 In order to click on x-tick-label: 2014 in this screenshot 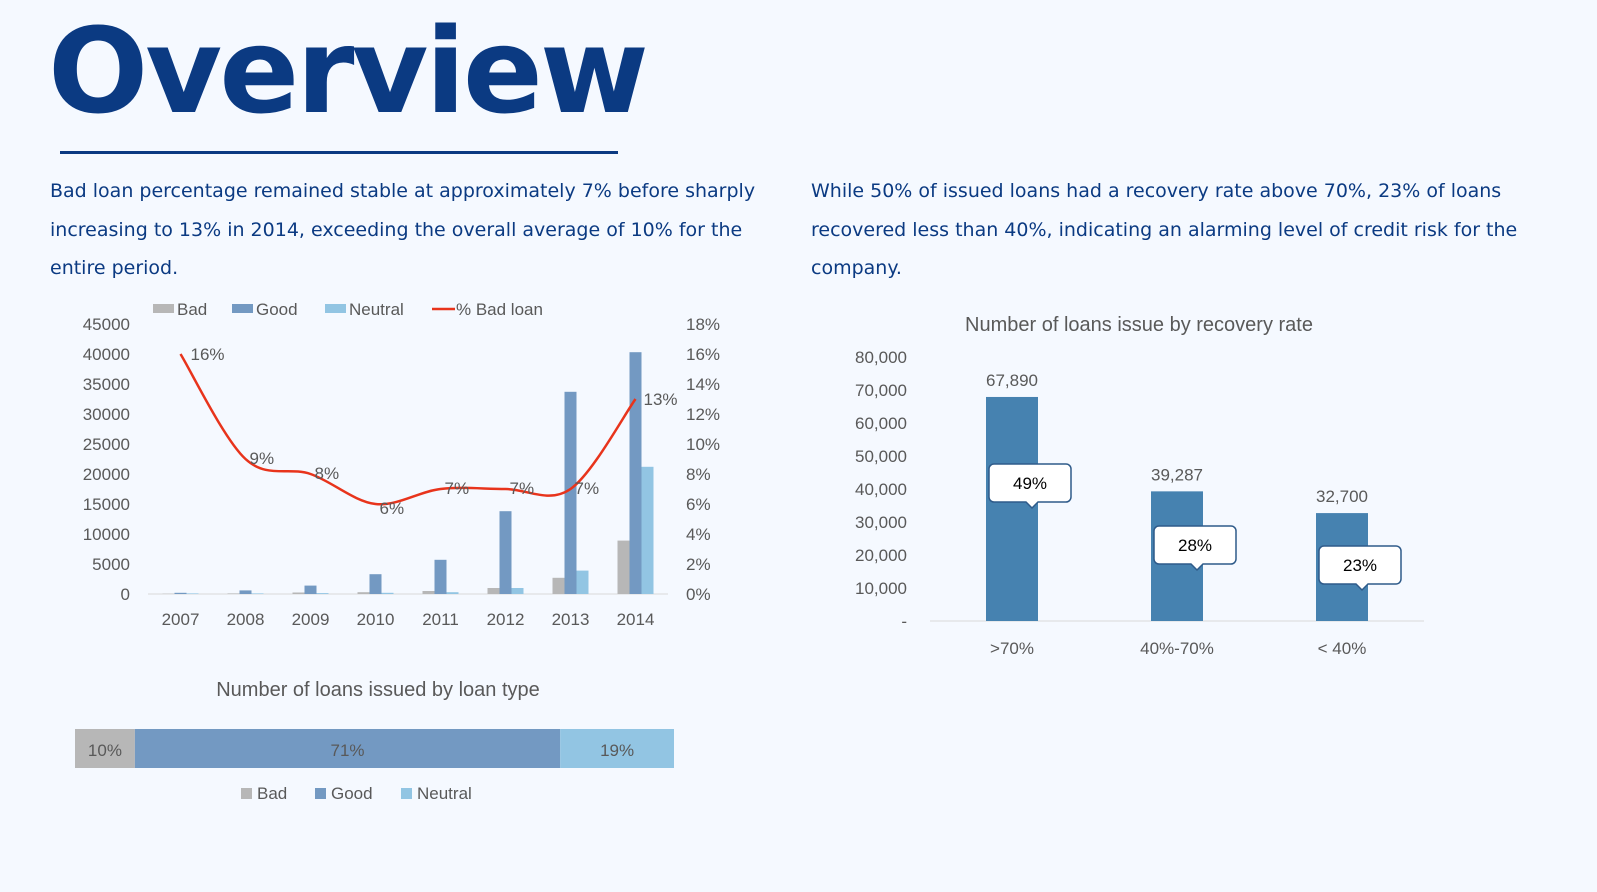, I will do `click(636, 619)`.